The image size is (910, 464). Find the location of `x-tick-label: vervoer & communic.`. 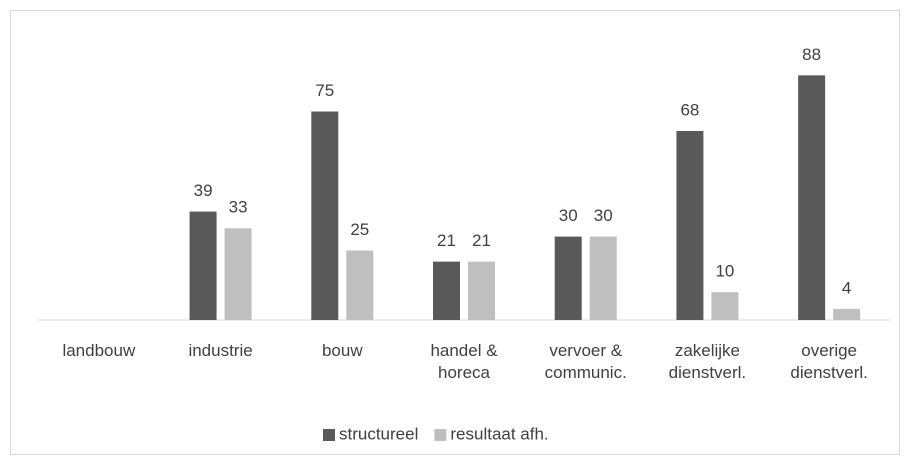

x-tick-label: vervoer & communic. is located at coordinates (586, 361).